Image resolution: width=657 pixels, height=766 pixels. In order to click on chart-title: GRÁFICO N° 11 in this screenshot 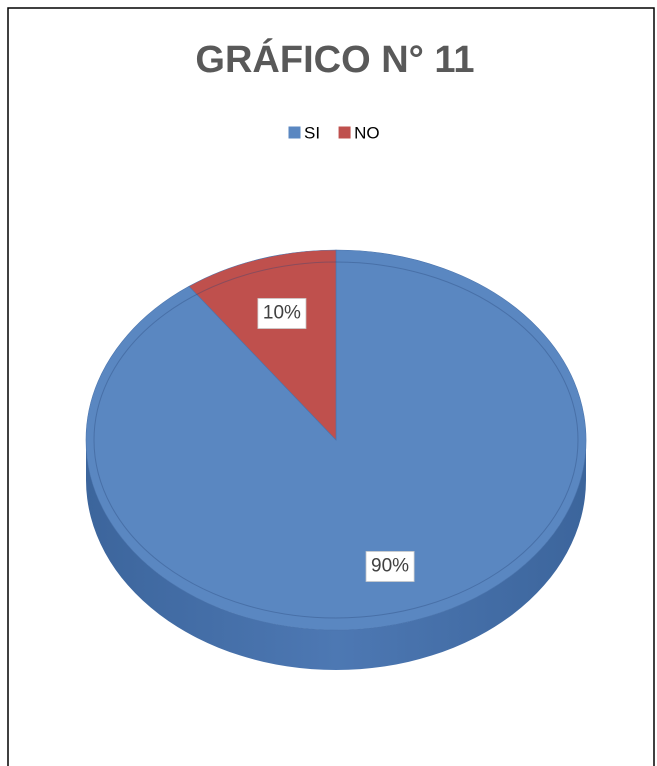, I will do `click(334, 59)`.